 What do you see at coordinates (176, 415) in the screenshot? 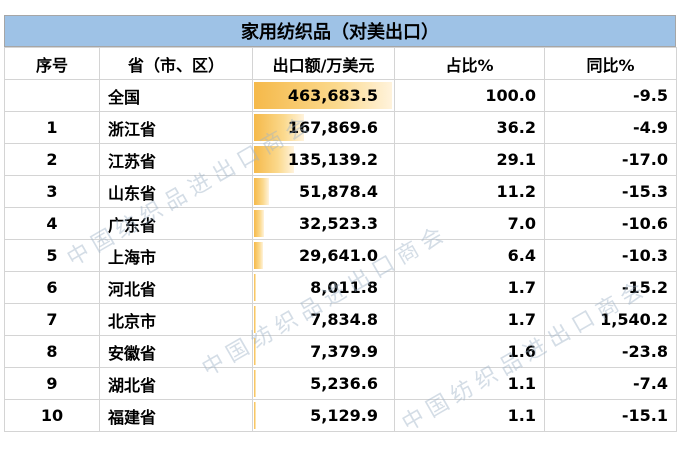
I see `cell-province: 福建省` at bounding box center [176, 415].